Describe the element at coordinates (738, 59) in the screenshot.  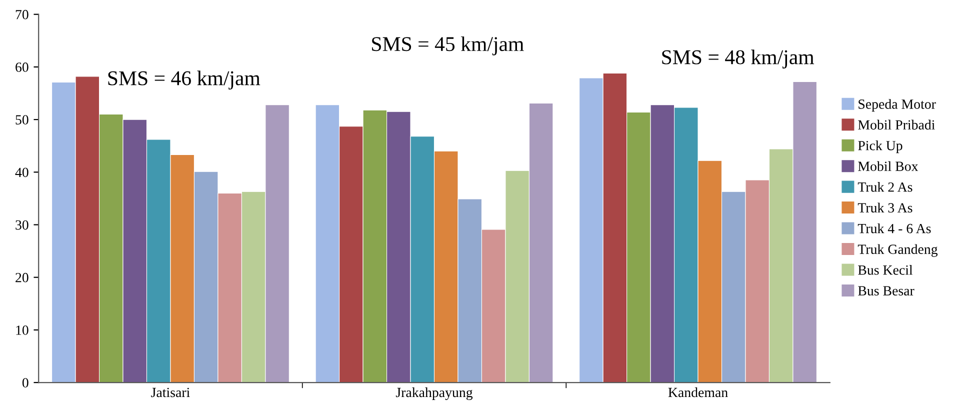
I see `annotation: SMS = 48 km/jam` at that location.